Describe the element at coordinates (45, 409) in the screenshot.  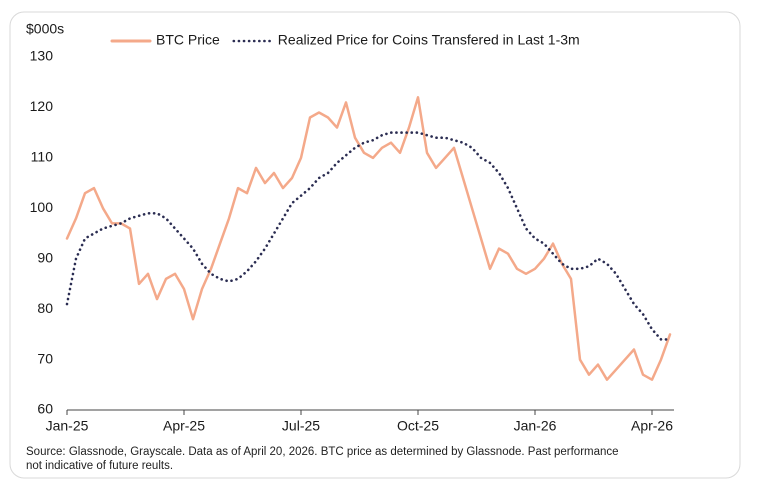
I see `y-tick-label: 60` at that location.